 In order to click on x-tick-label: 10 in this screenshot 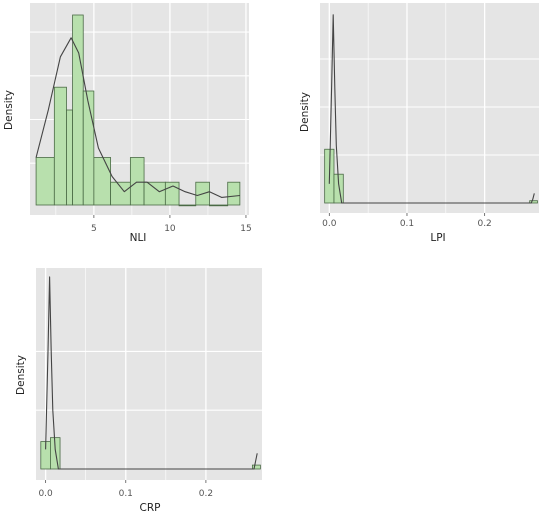, I will do `click(170, 229)`.